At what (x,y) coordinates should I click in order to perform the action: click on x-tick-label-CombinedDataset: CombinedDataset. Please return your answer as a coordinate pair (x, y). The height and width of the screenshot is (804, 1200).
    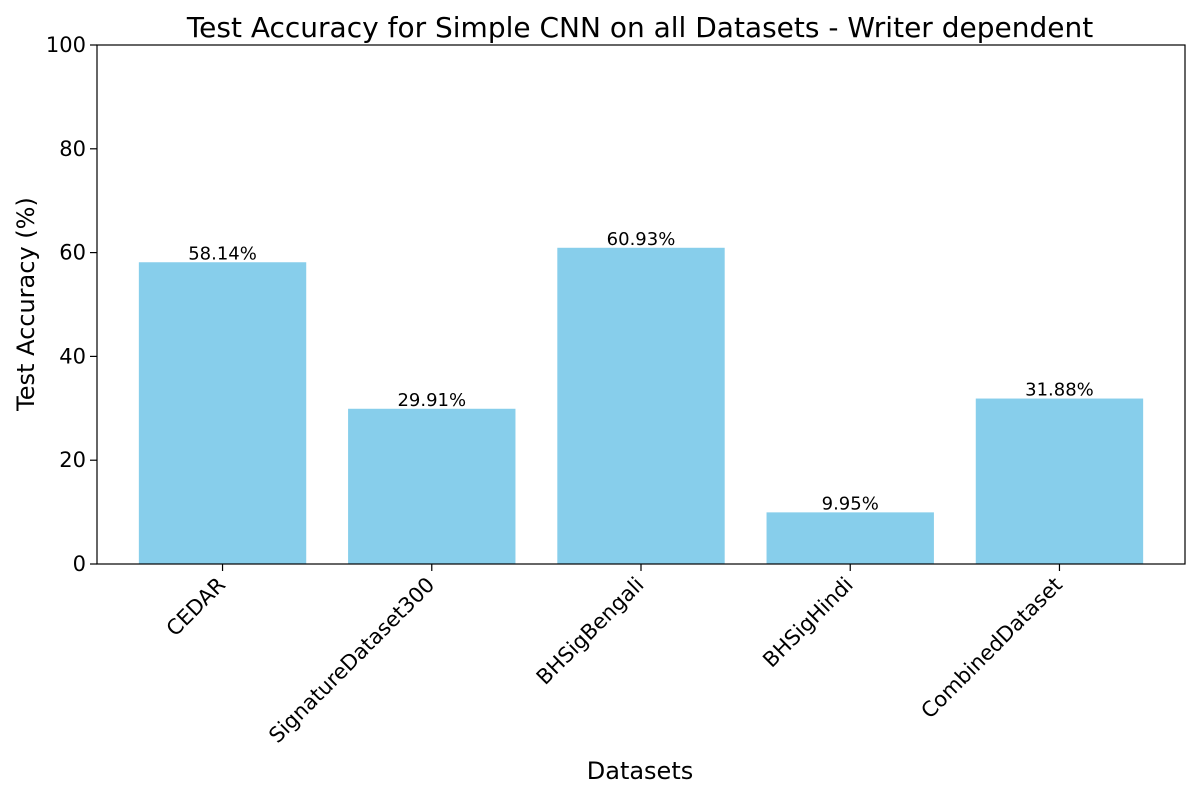
    Looking at the image, I should click on (991, 648).